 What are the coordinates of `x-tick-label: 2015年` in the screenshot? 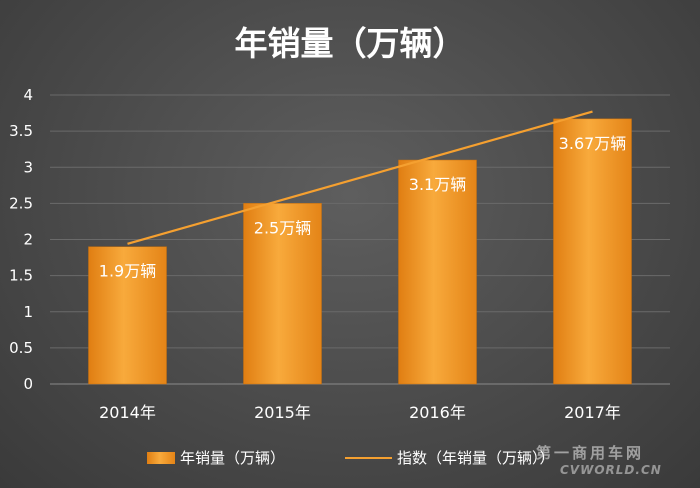 It's located at (282, 412).